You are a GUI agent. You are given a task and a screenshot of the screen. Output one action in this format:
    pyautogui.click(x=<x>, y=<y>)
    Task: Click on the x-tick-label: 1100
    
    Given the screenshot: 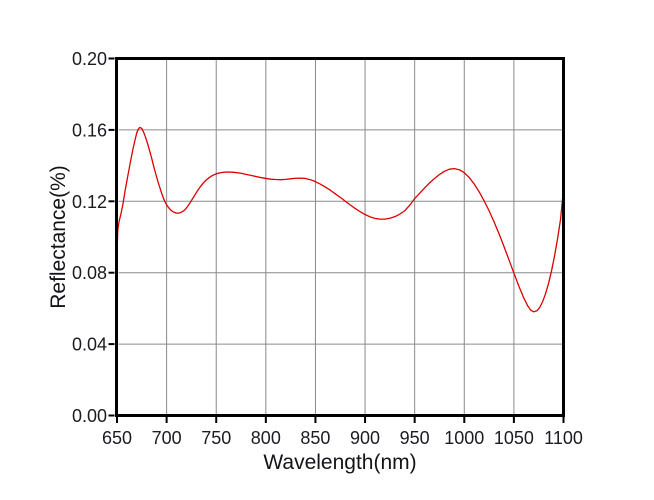 What is the action you would take?
    pyautogui.click(x=563, y=438)
    